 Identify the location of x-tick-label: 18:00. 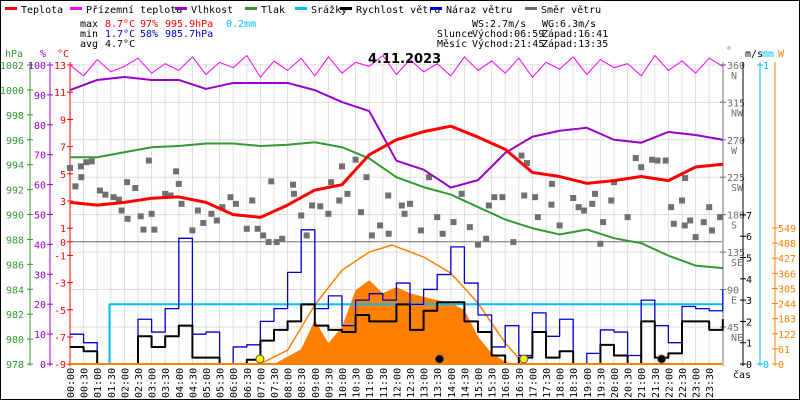
(561, 383).